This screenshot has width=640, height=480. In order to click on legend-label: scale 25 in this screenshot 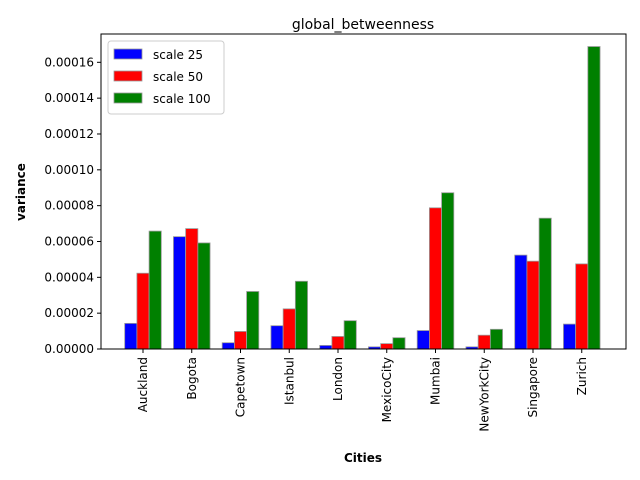, I will do `click(178, 55)`.